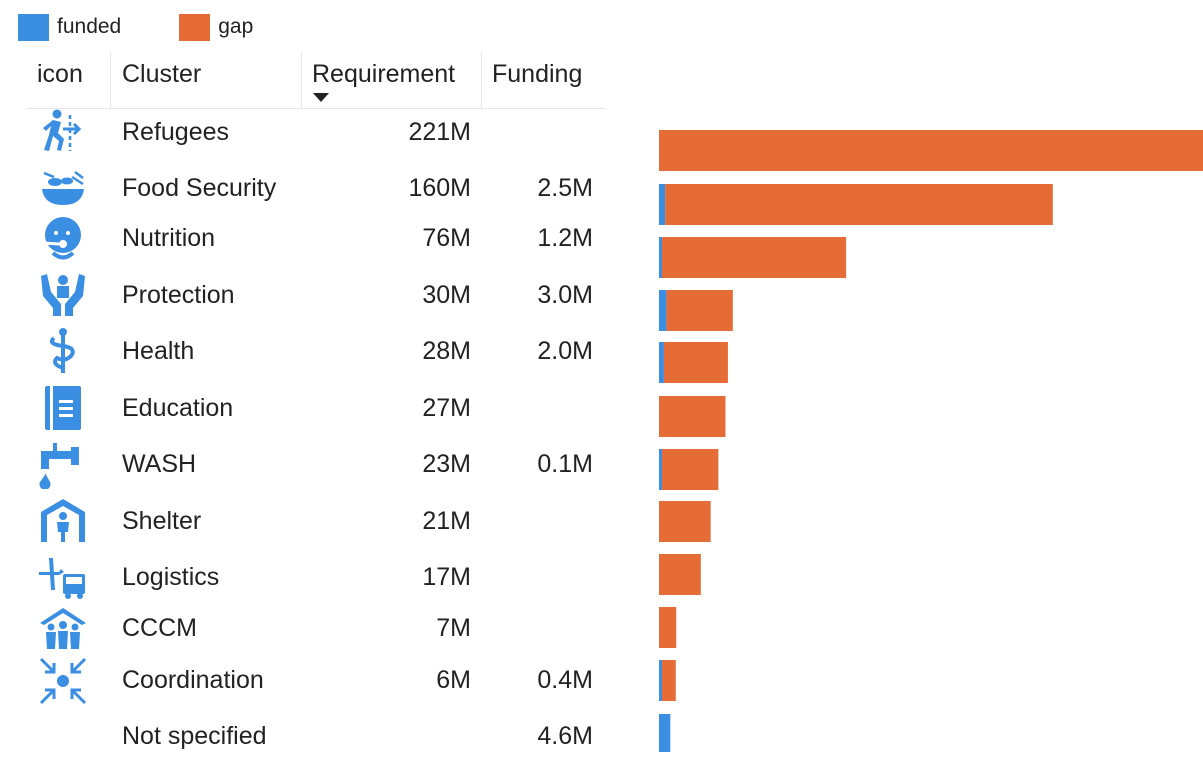  Describe the element at coordinates (63, 238) in the screenshot. I see `nutrition-icon` at that location.